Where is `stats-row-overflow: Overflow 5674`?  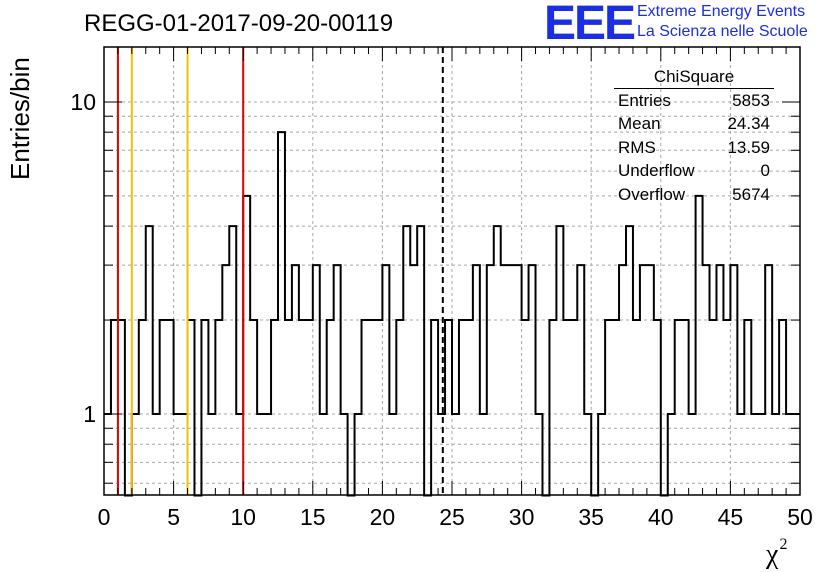
stats-row-overflow: Overflow 5674 is located at coordinates (694, 194).